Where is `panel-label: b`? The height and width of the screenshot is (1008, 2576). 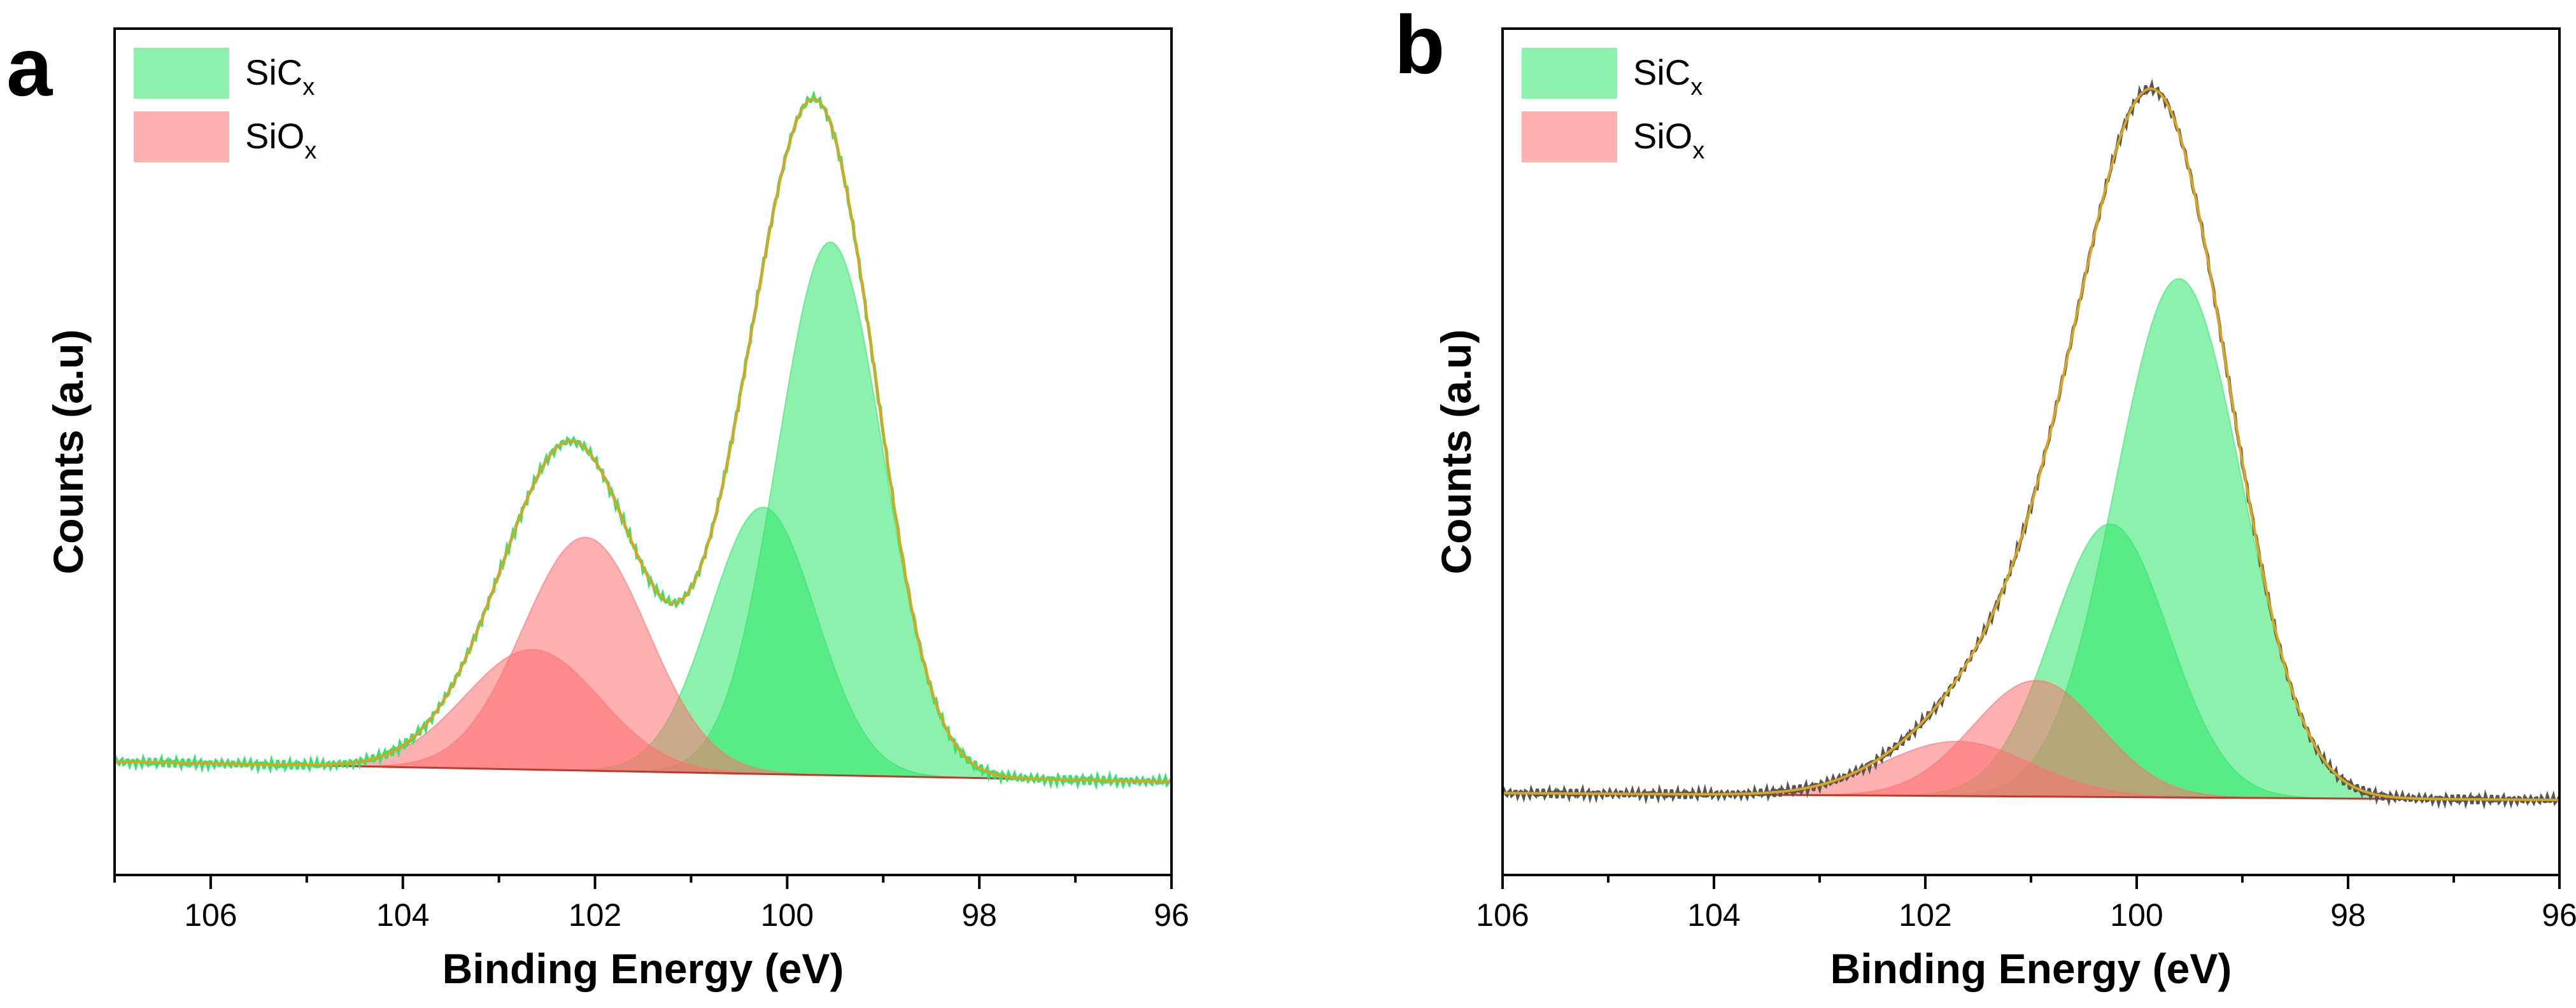 panel-label: b is located at coordinates (1419, 45).